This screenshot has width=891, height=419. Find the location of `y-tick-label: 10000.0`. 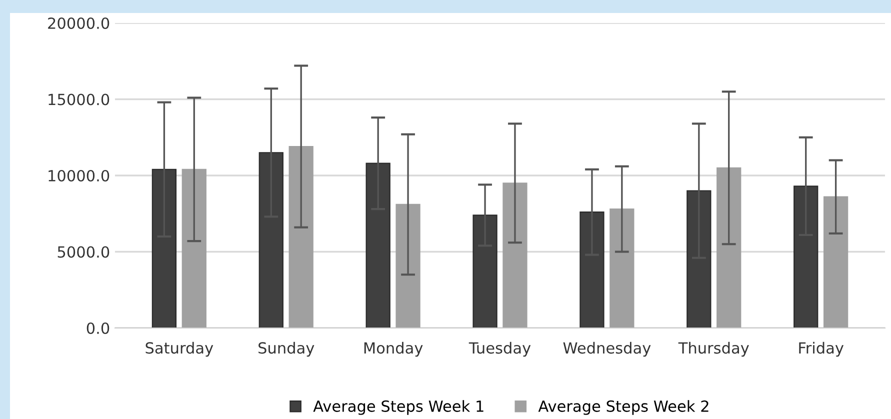

y-tick-label: 10000.0 is located at coordinates (79, 176).